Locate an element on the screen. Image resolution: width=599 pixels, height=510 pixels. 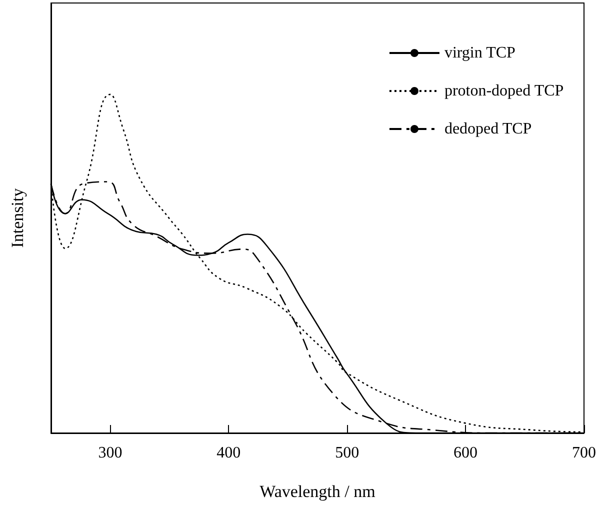
x-tick-label: 700 is located at coordinates (584, 453).